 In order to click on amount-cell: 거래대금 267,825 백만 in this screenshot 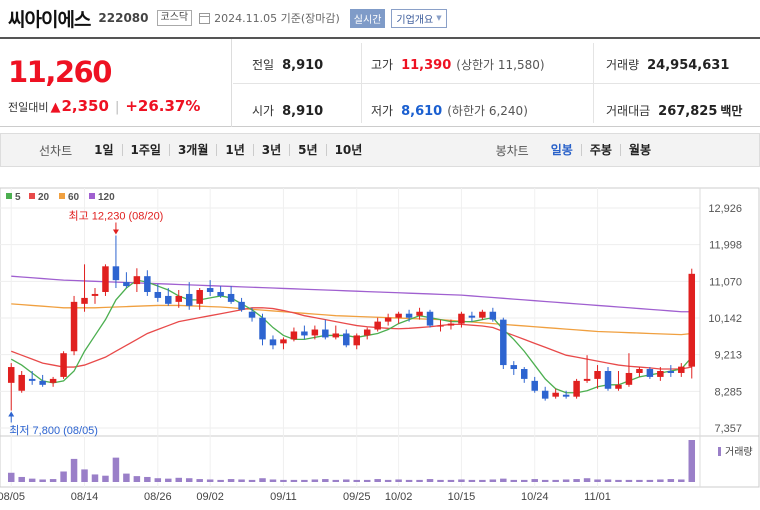, I will do `click(674, 110)`.